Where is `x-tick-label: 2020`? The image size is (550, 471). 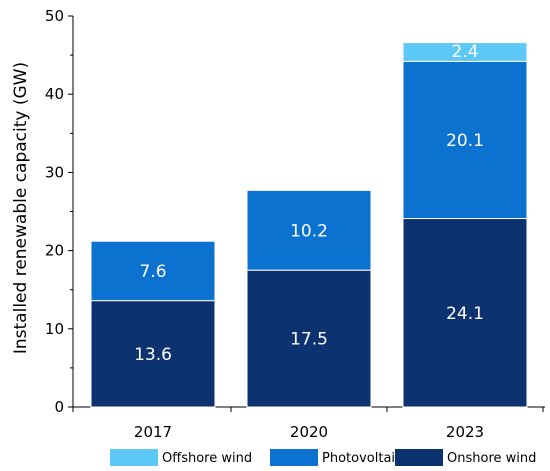 x-tick-label: 2020 is located at coordinates (309, 432).